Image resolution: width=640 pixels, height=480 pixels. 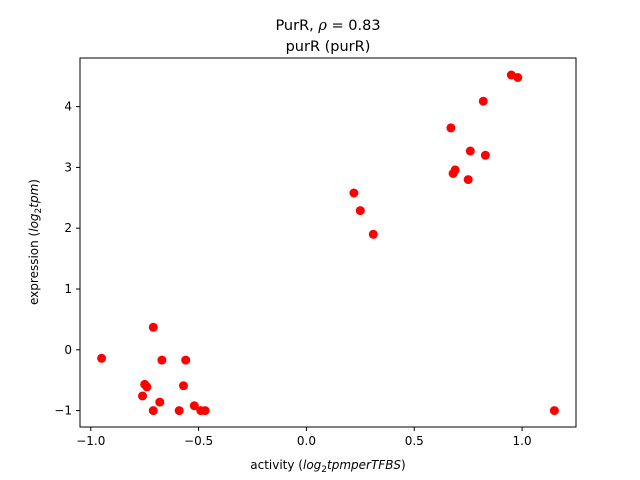 I want to click on x-tick-label: 0.5, so click(x=414, y=441).